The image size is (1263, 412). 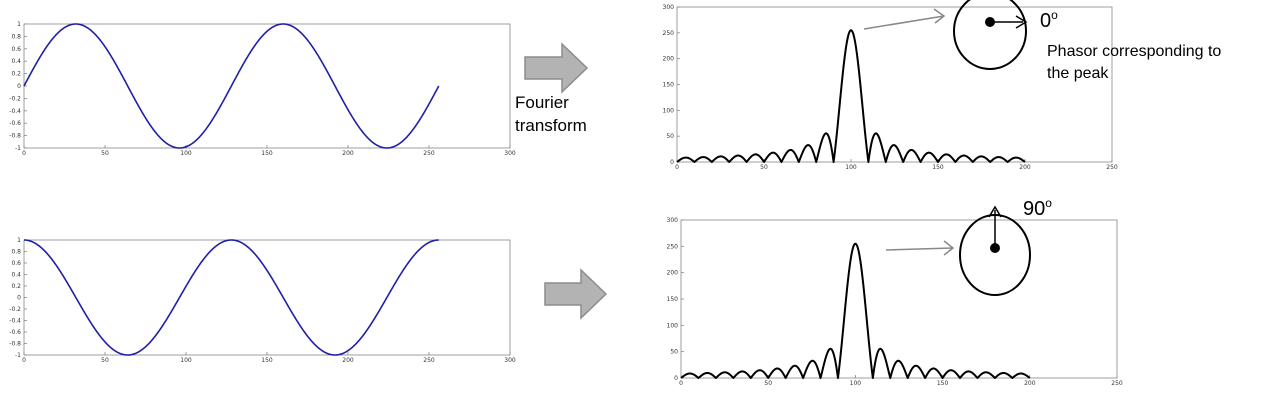 What do you see at coordinates (919, 249) in the screenshot?
I see `peak-pointer-bottom` at bounding box center [919, 249].